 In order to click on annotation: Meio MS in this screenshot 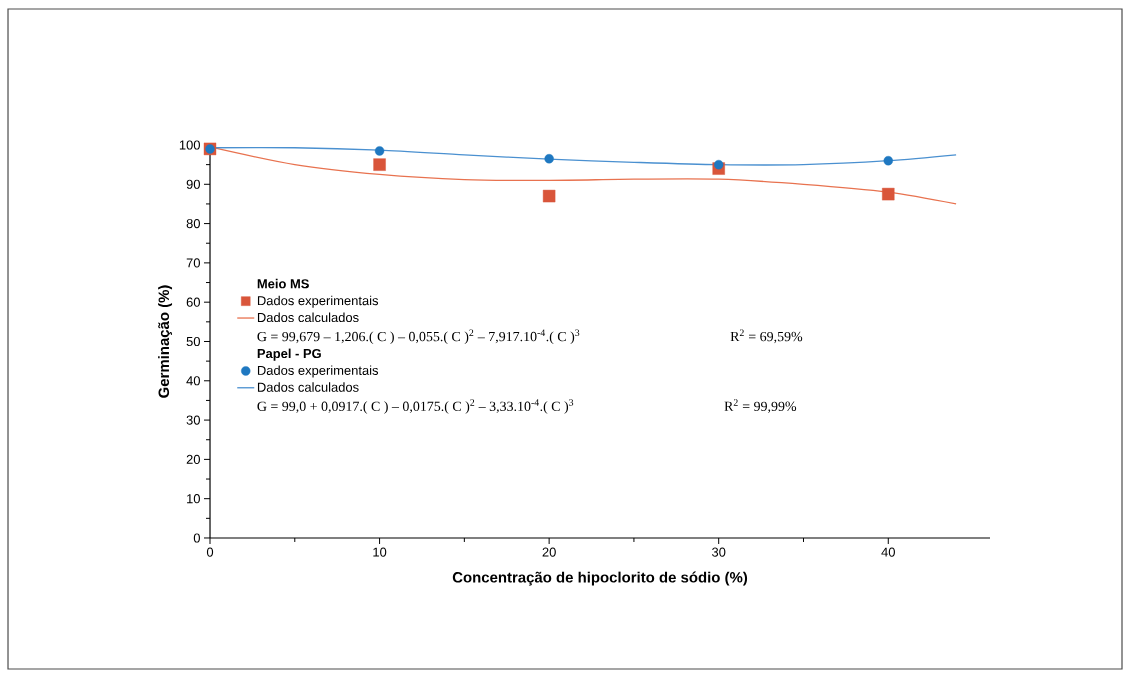, I will do `click(283, 283)`.